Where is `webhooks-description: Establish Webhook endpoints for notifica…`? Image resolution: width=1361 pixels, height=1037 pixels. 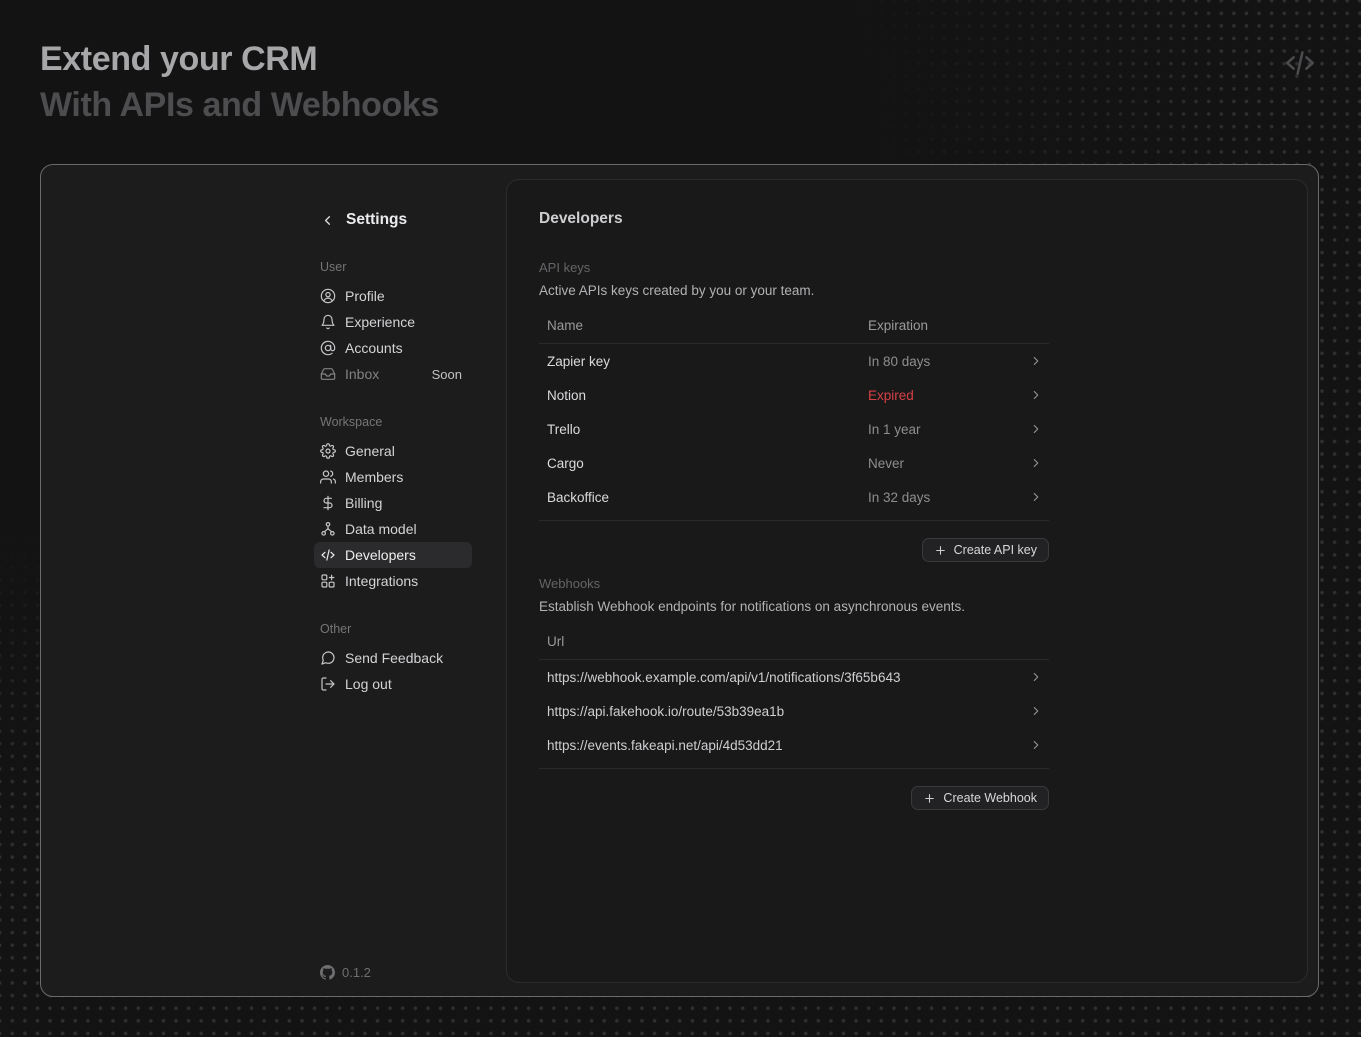
webhooks-description: Establish Webhook endpoints for notifica… is located at coordinates (752, 606).